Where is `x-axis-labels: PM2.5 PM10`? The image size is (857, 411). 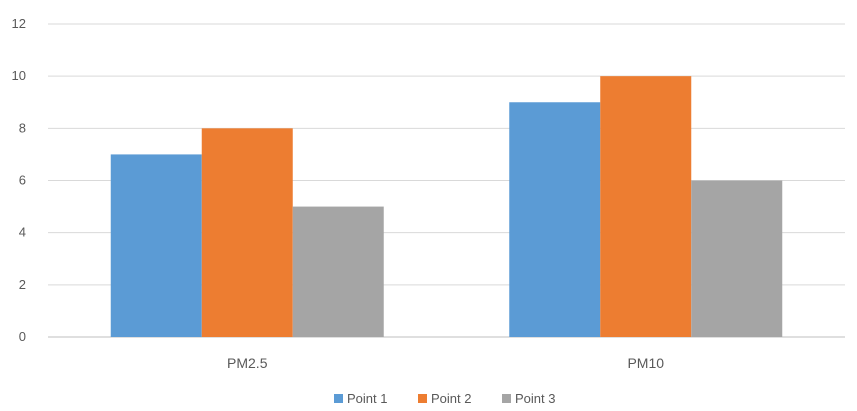 x-axis-labels: PM2.5 PM10 is located at coordinates (445, 363).